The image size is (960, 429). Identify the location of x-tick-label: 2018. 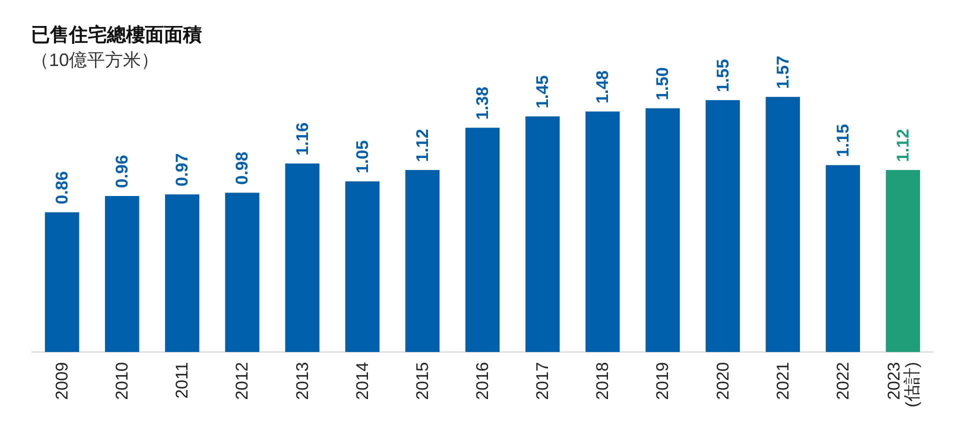
(602, 381).